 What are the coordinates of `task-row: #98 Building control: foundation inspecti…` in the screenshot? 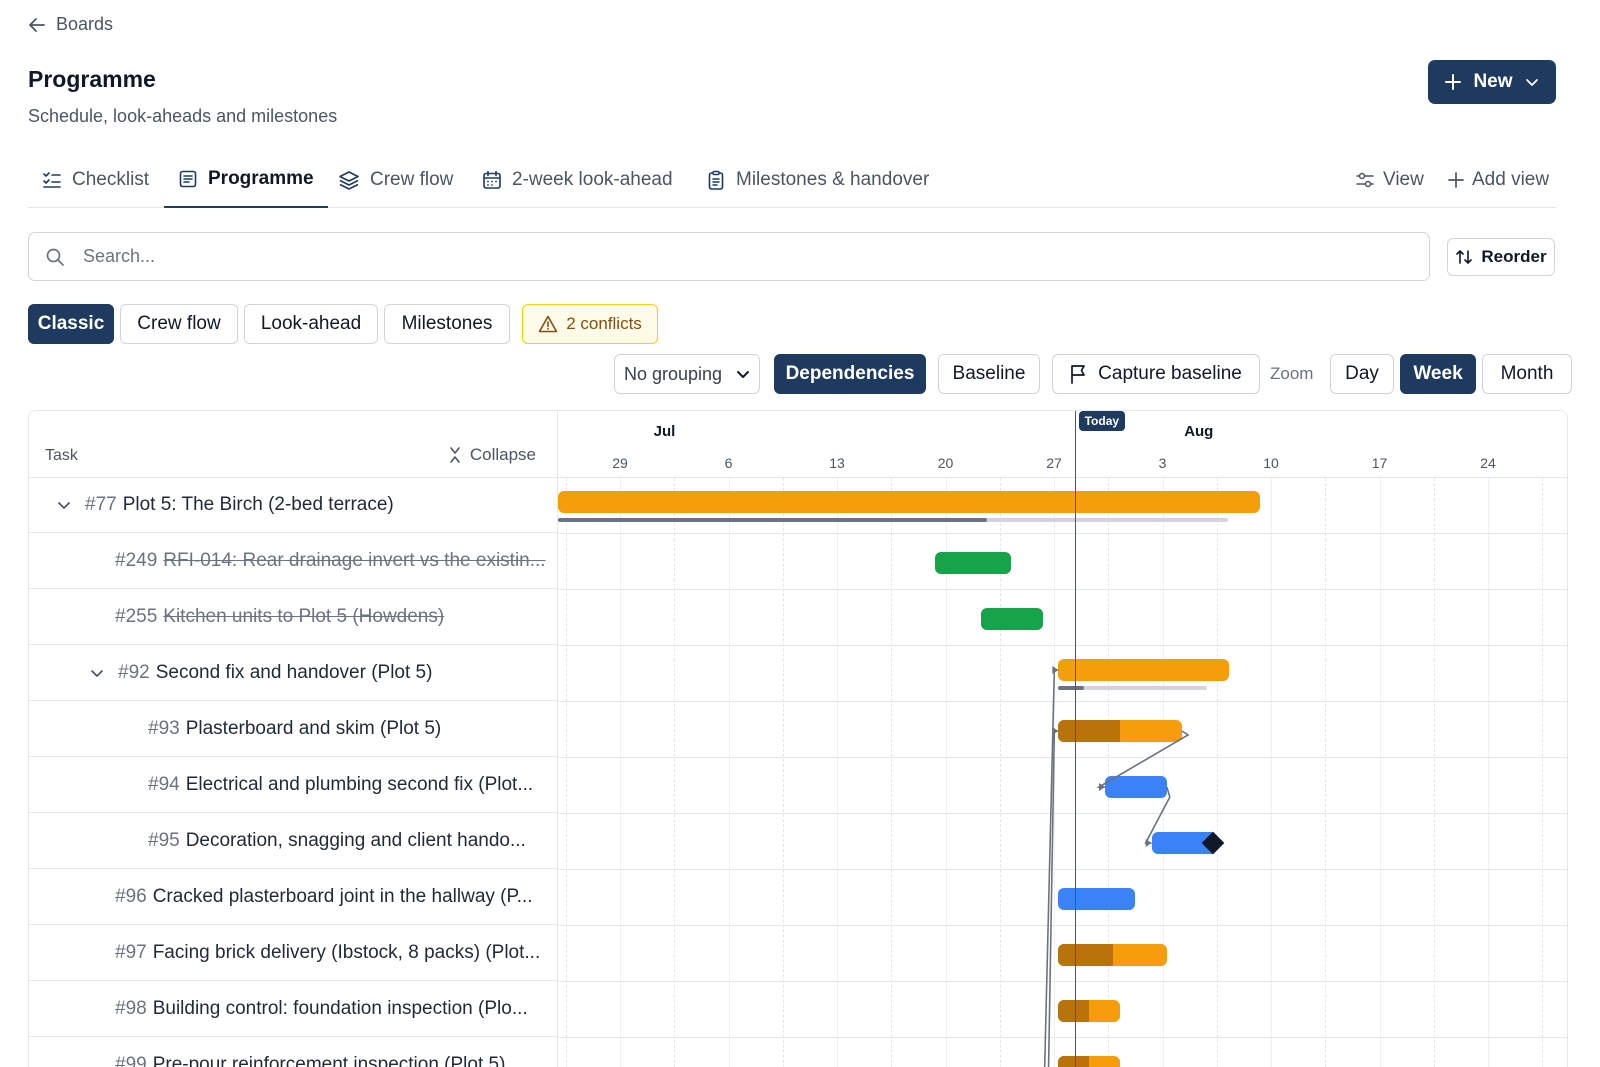 It's located at (293, 1009).